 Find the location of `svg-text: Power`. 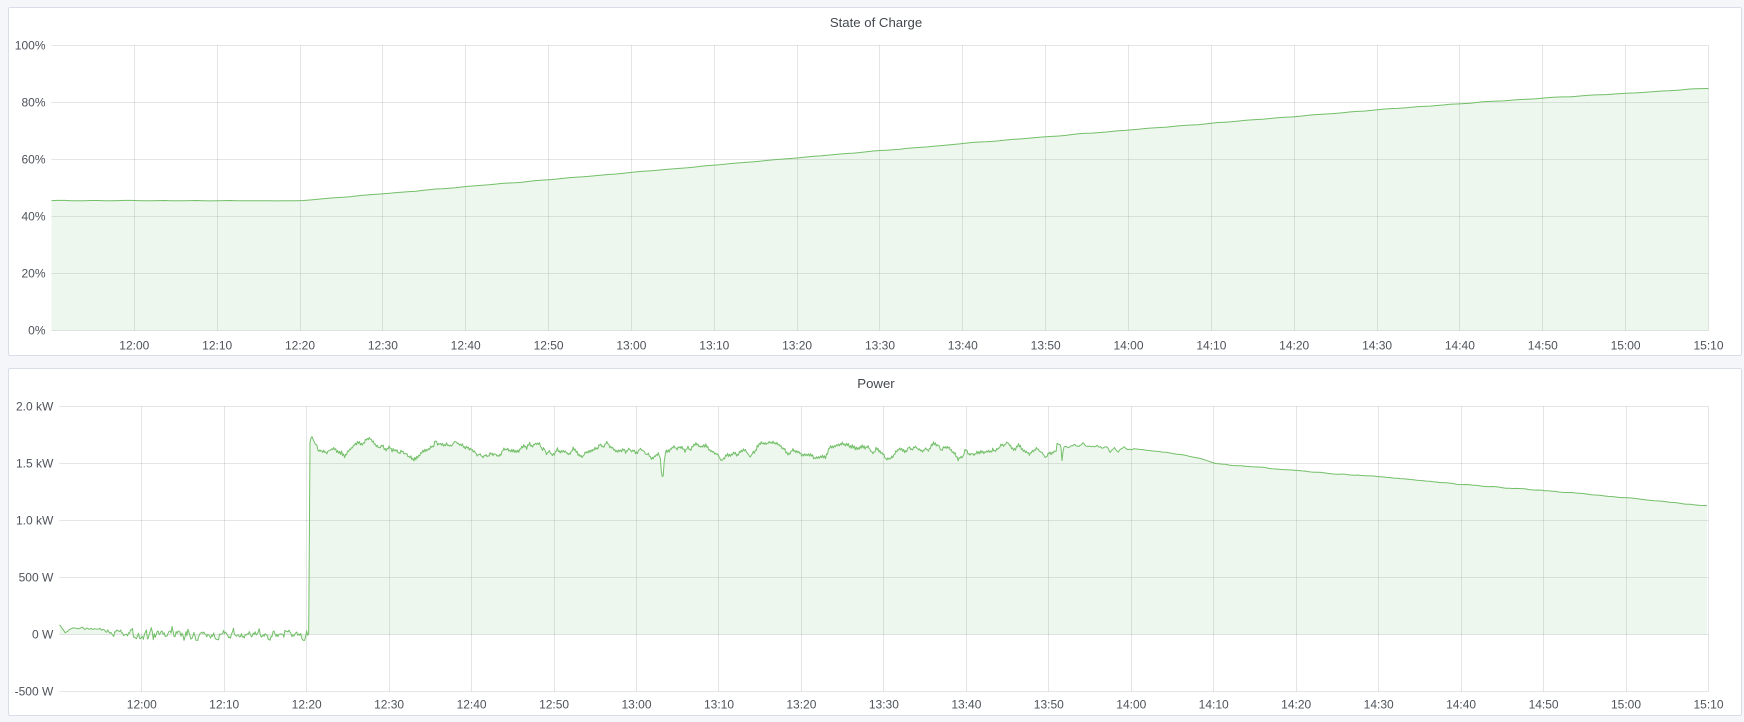

svg-text: Power is located at coordinates (876, 383).